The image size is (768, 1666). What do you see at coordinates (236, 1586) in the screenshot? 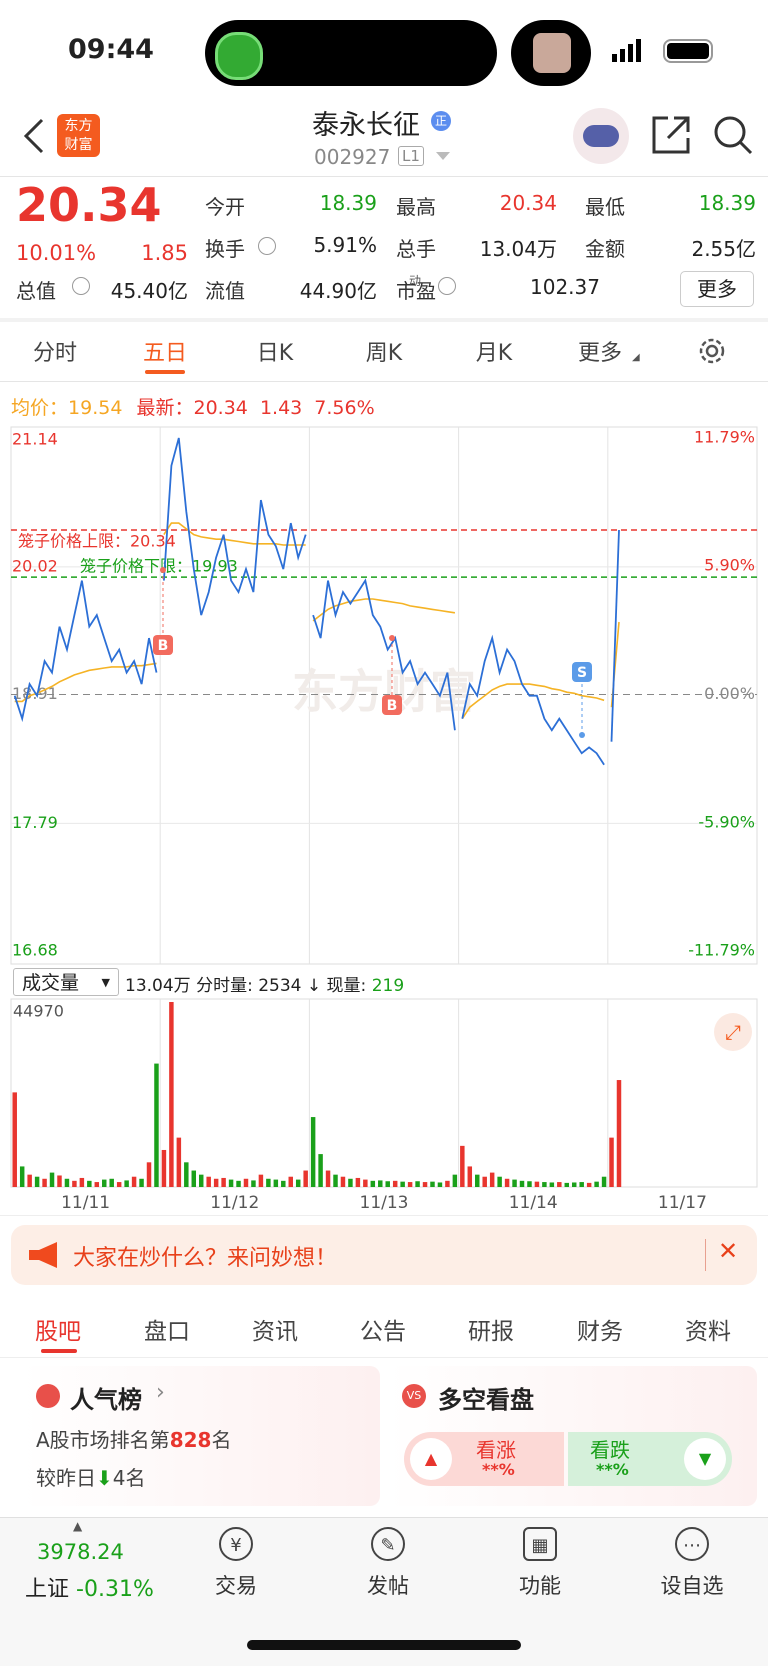
I see `nav-label: 交易` at bounding box center [236, 1586].